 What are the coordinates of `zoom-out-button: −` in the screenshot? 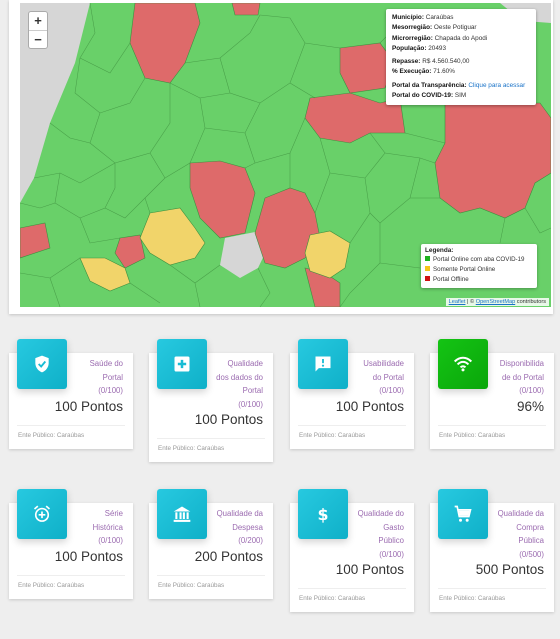 It's located at (38, 39).